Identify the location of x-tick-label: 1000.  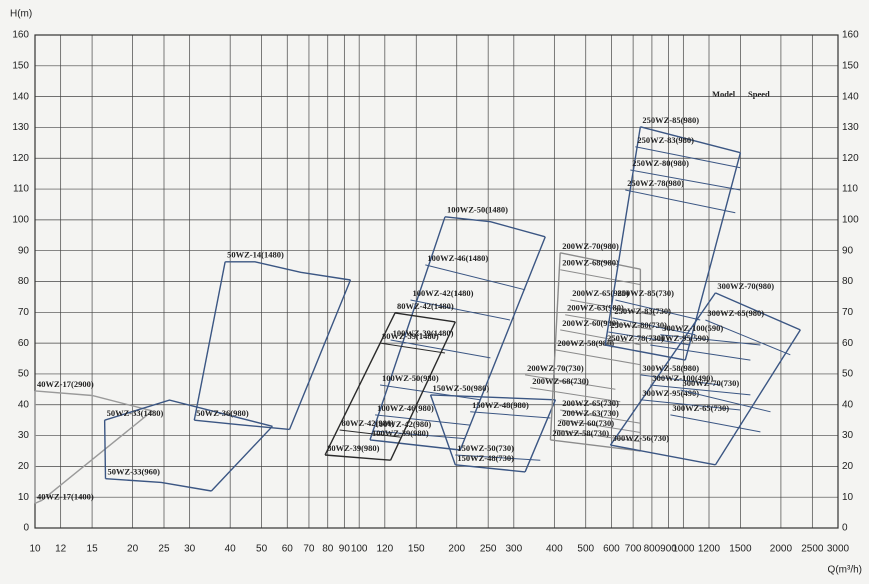
(683, 549).